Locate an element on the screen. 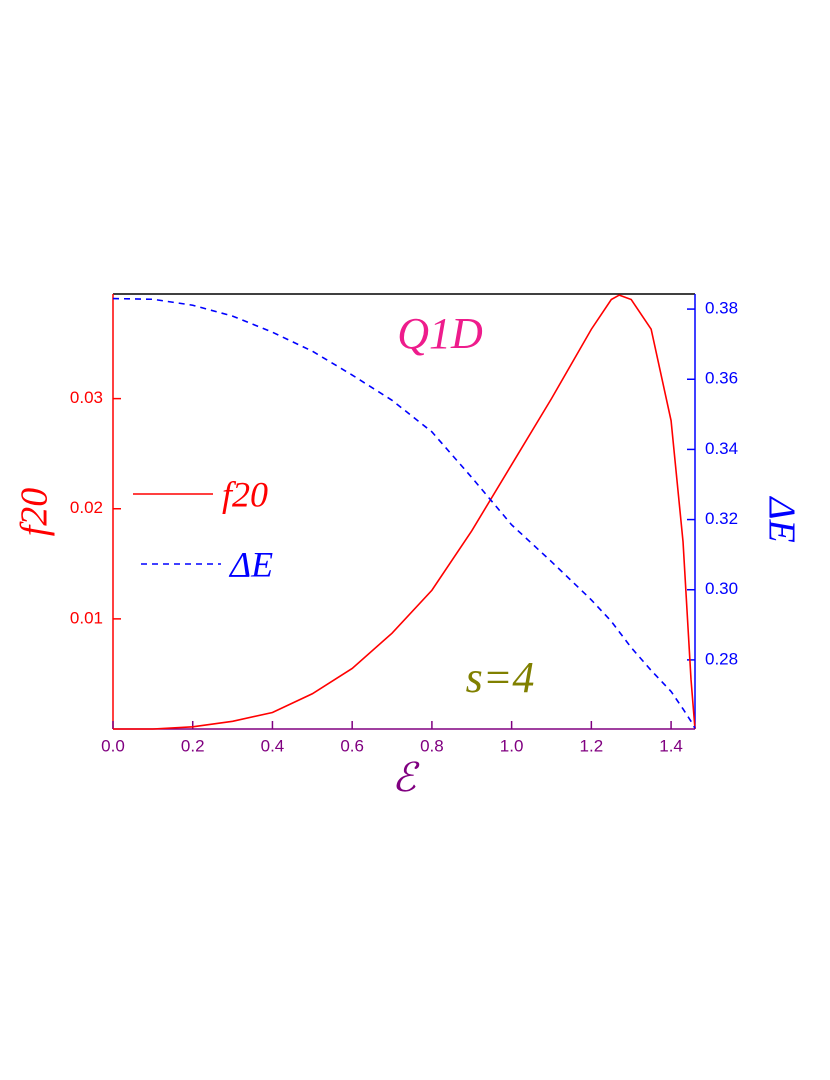 Image resolution: width=830 pixels, height=1080 pixels. x-tick-label: 1.0 is located at coordinates (512, 745).